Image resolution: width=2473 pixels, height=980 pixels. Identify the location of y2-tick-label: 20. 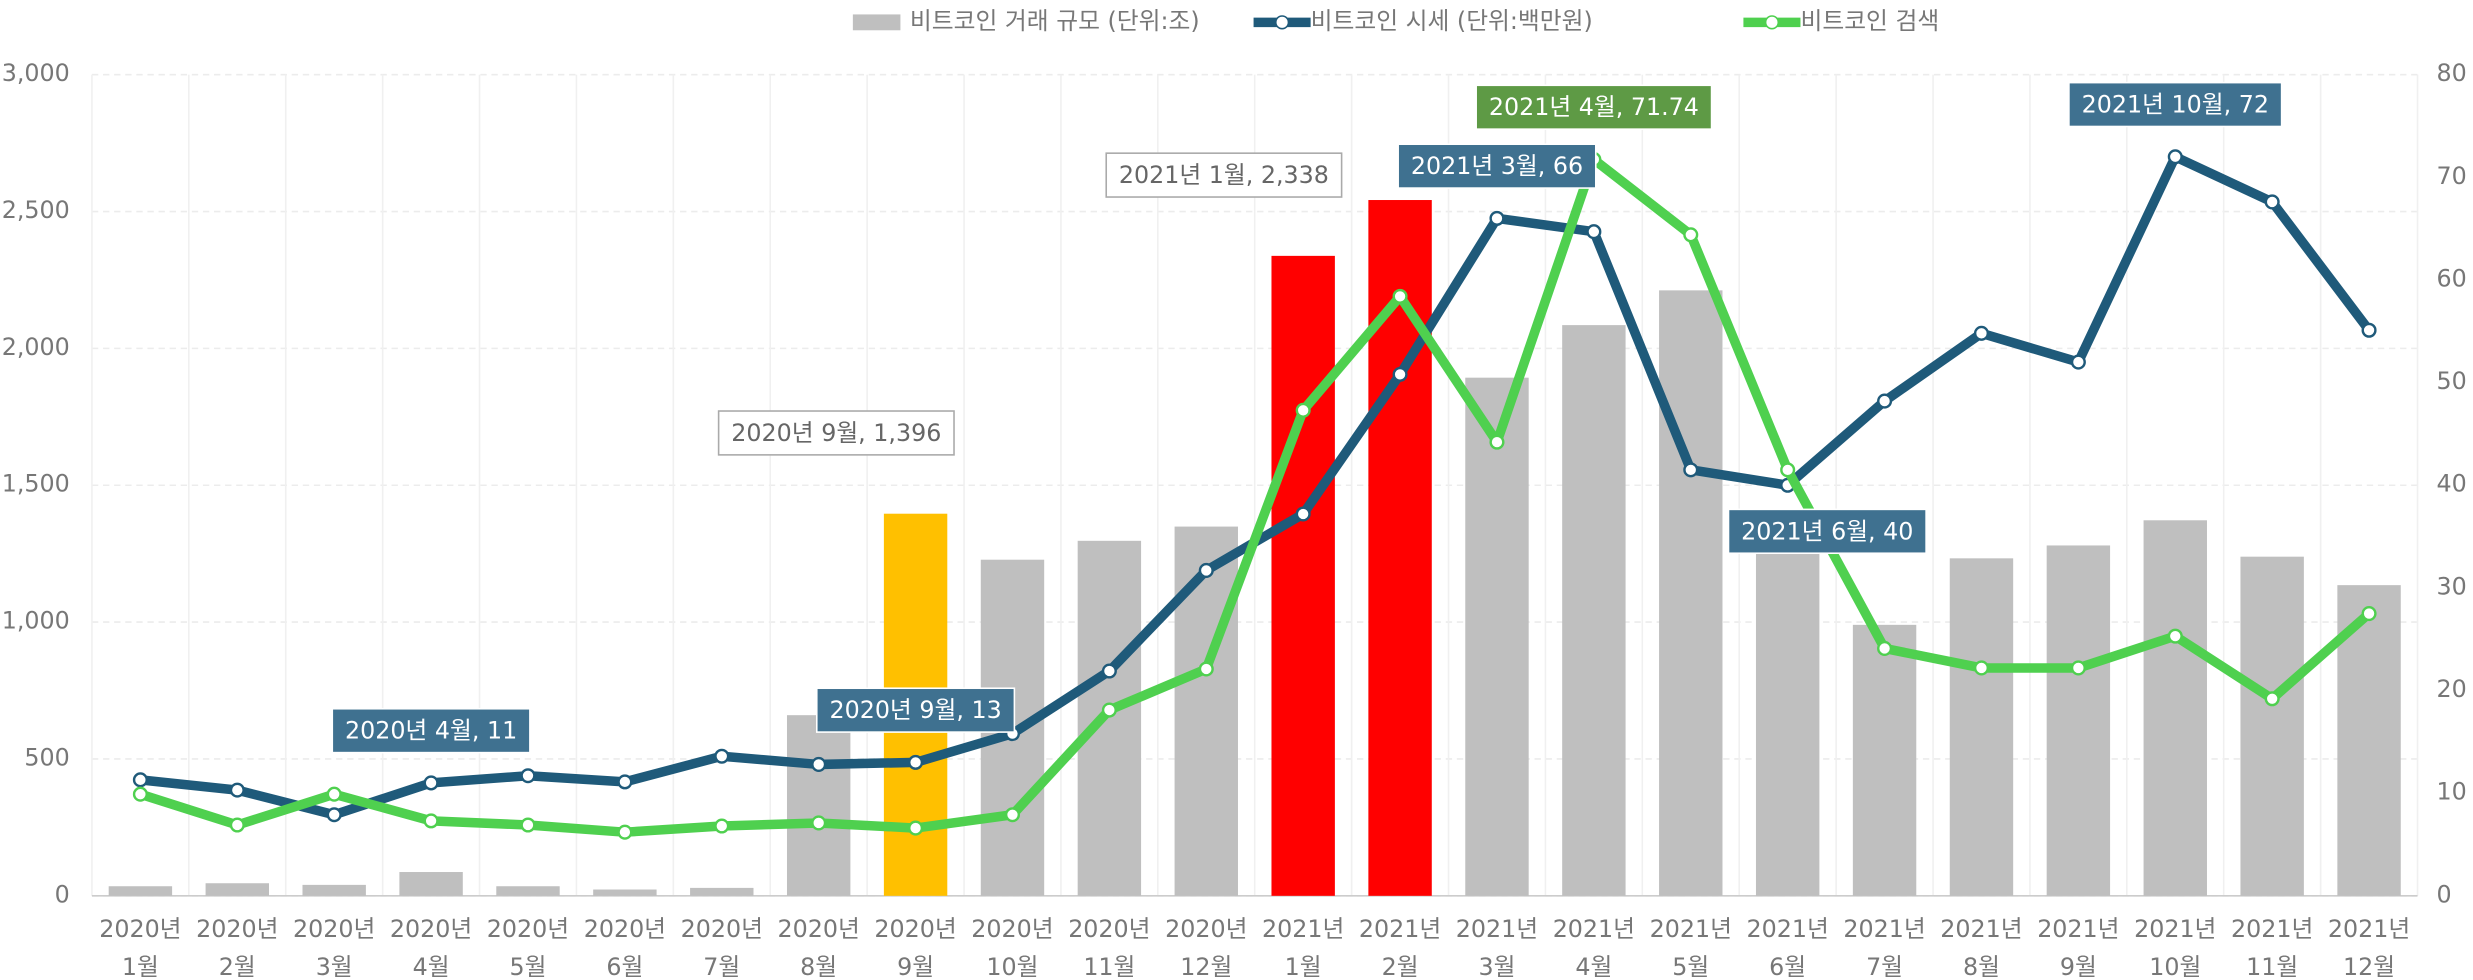
(2452, 689).